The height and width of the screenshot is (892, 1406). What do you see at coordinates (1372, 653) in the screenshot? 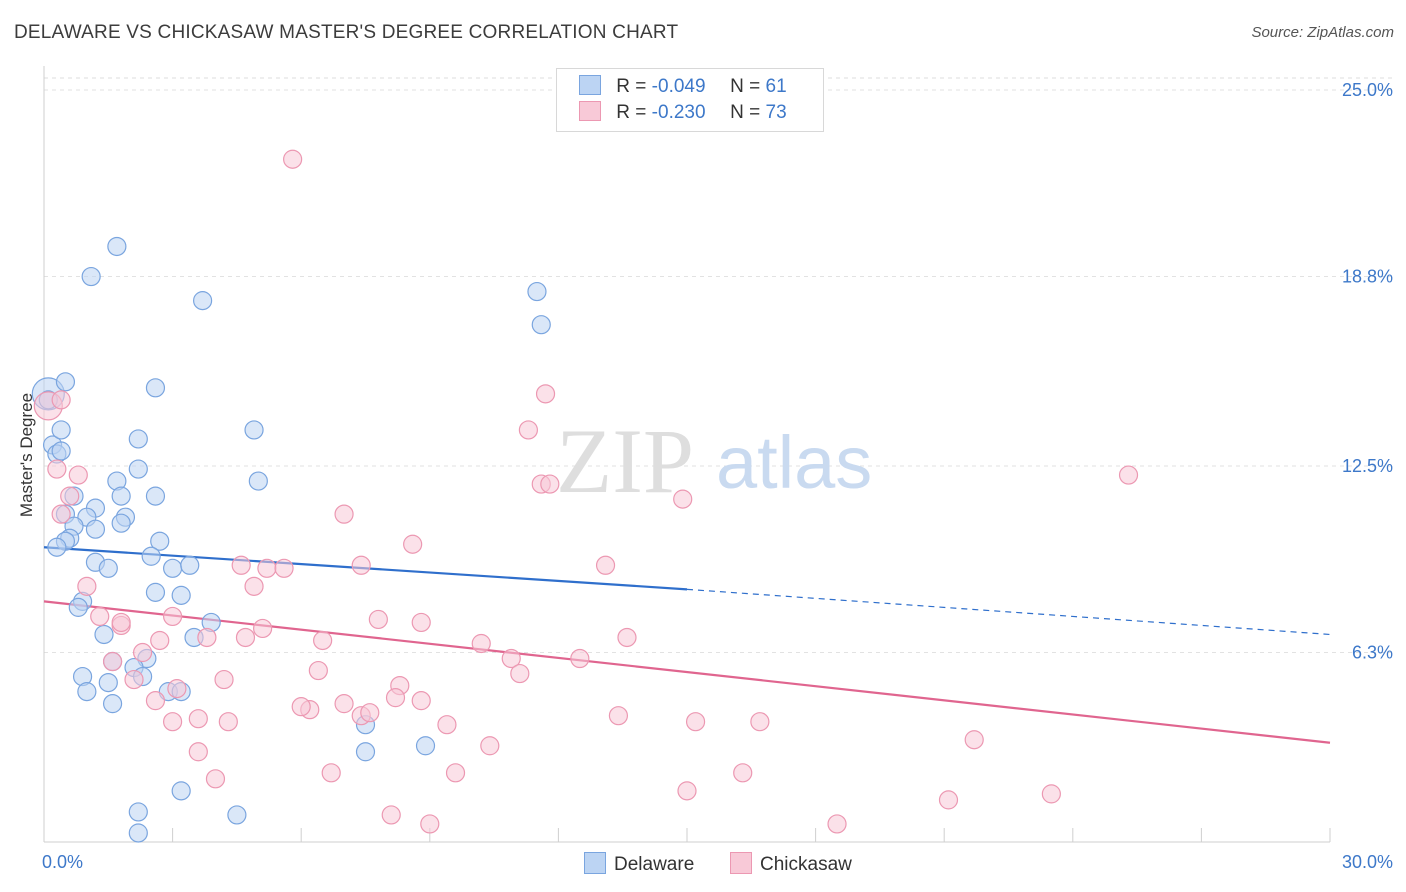
I see `y-tick-label: 6.3%` at bounding box center [1372, 653].